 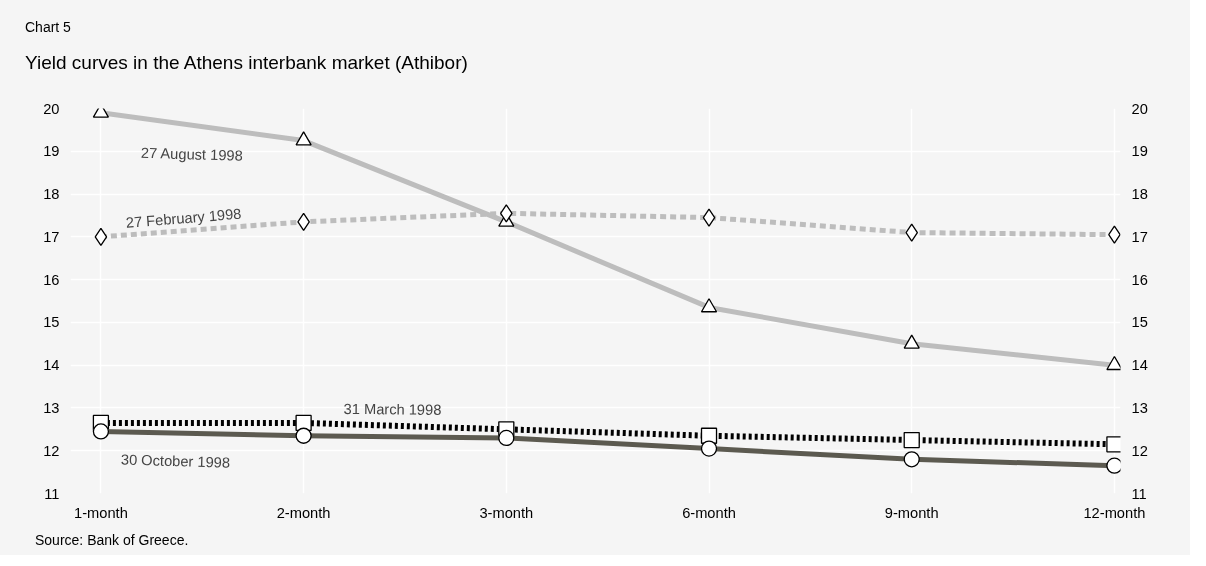 What do you see at coordinates (1114, 512) in the screenshot?
I see `x-tick-label: 12-month` at bounding box center [1114, 512].